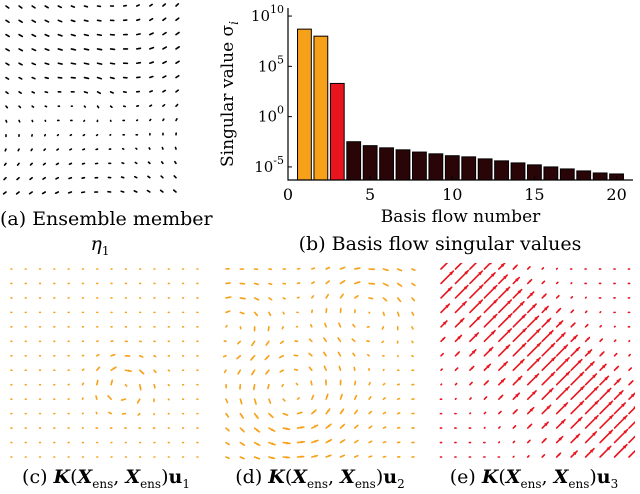  What do you see at coordinates (91, 99) in the screenshot?
I see `ensemble-member-quiver` at bounding box center [91, 99].